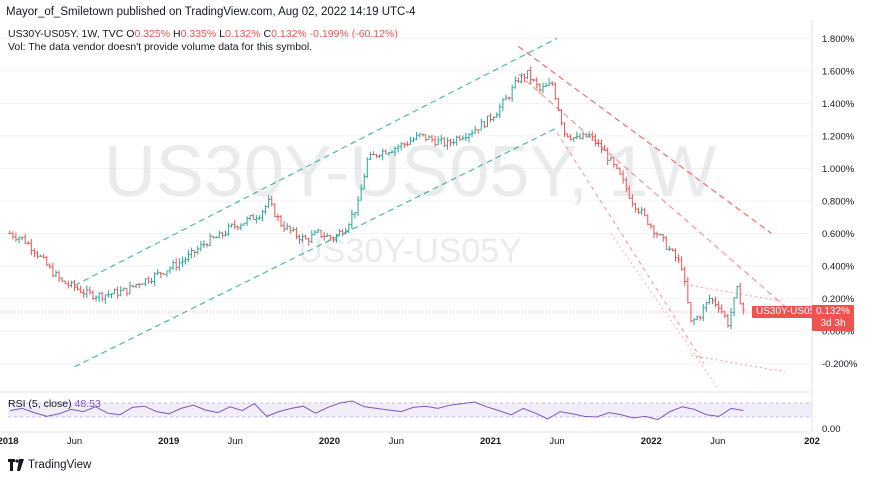  I want to click on x-tick-label: 2022, so click(651, 441).